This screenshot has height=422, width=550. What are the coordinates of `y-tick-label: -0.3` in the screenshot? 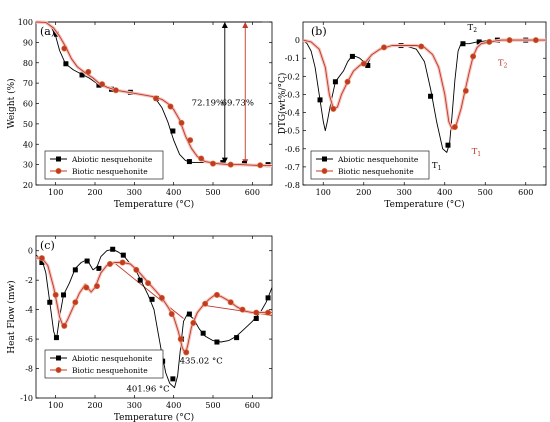 It's located at (292, 94).